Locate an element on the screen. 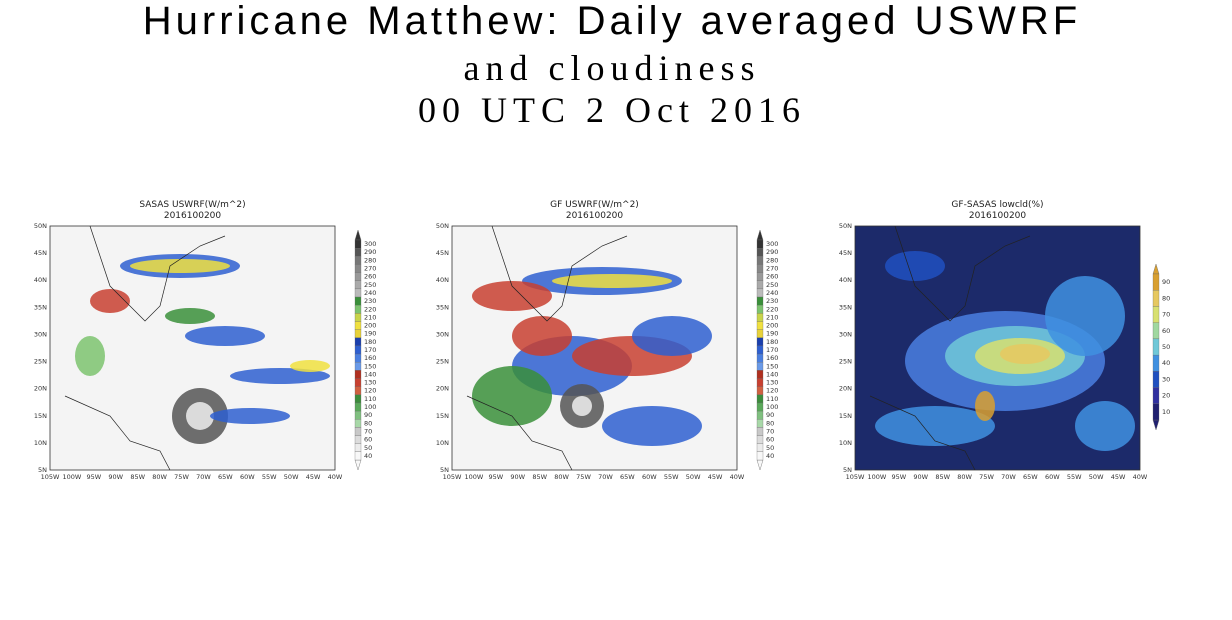 The height and width of the screenshot is (620, 1232). lat-label: 50N is located at coordinates (40, 226).